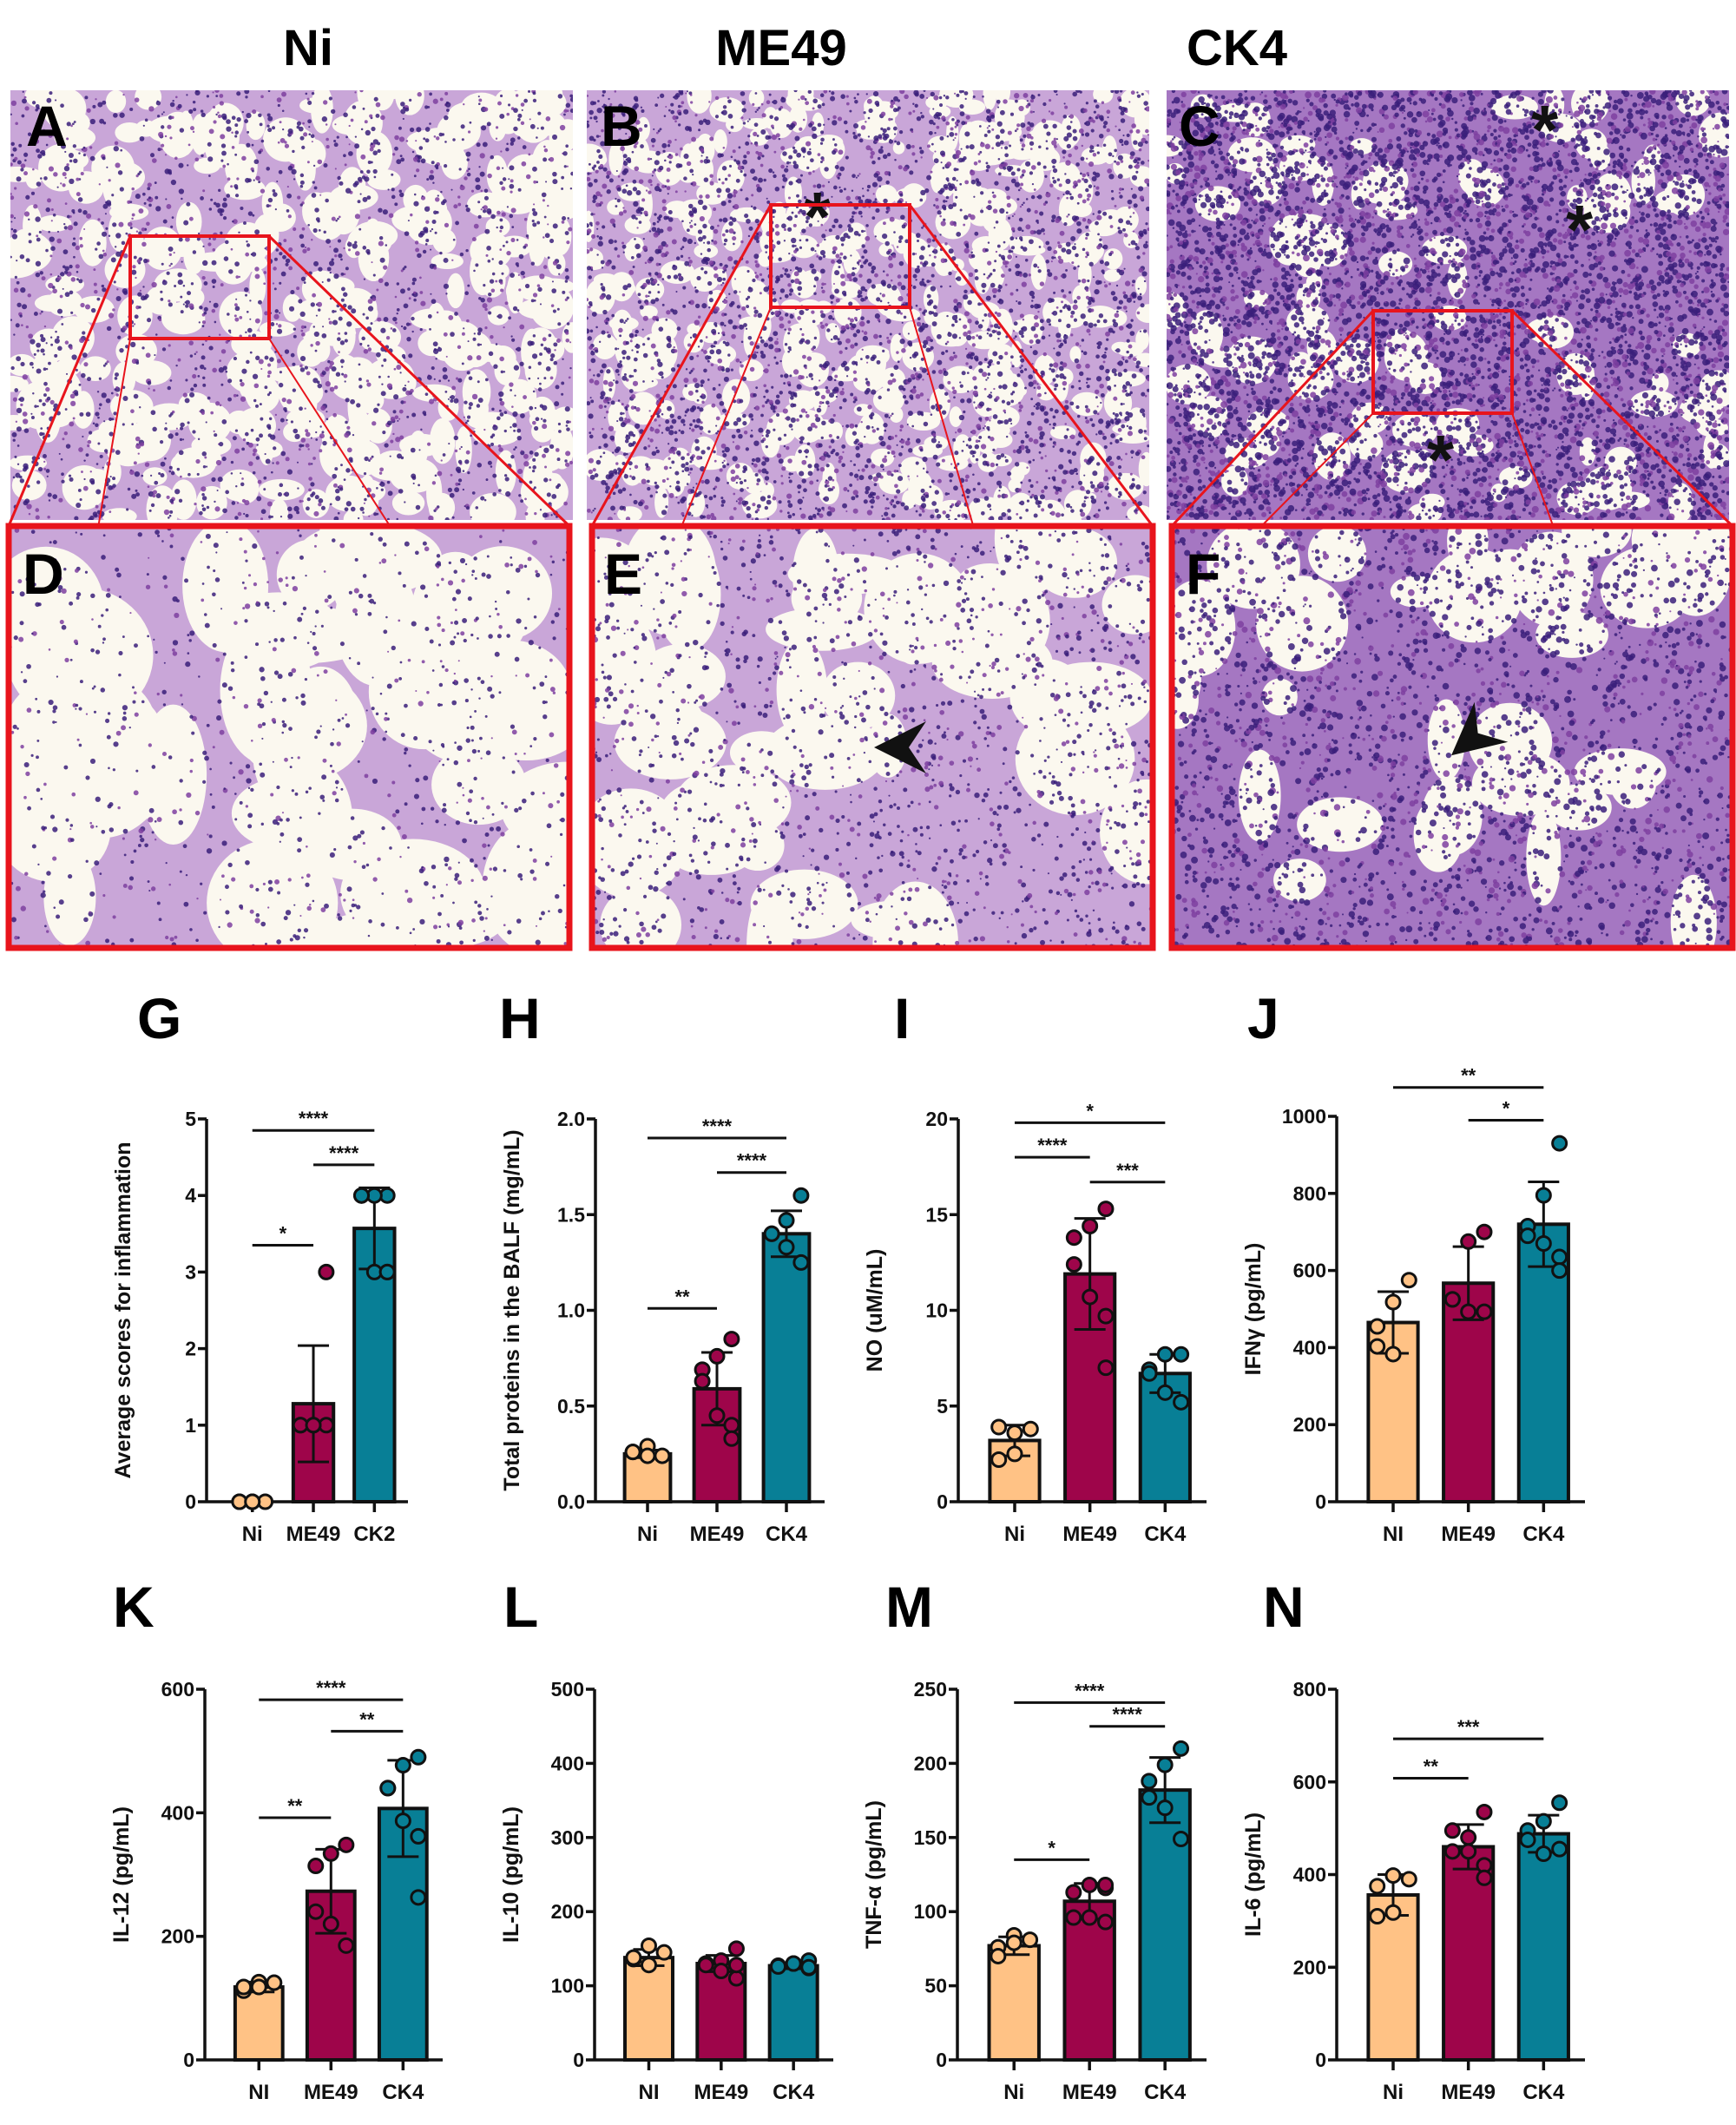 This screenshot has width=1736, height=2125. I want to click on y-tick-label: 2.0, so click(571, 1119).